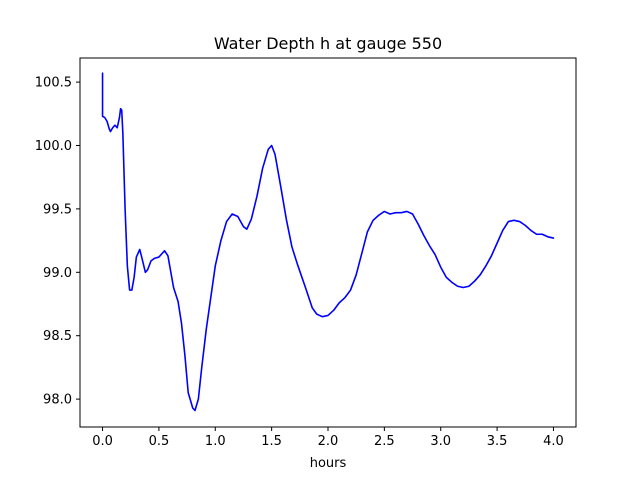 The image size is (640, 480). What do you see at coordinates (328, 463) in the screenshot?
I see `x-axis-label: hours` at bounding box center [328, 463].